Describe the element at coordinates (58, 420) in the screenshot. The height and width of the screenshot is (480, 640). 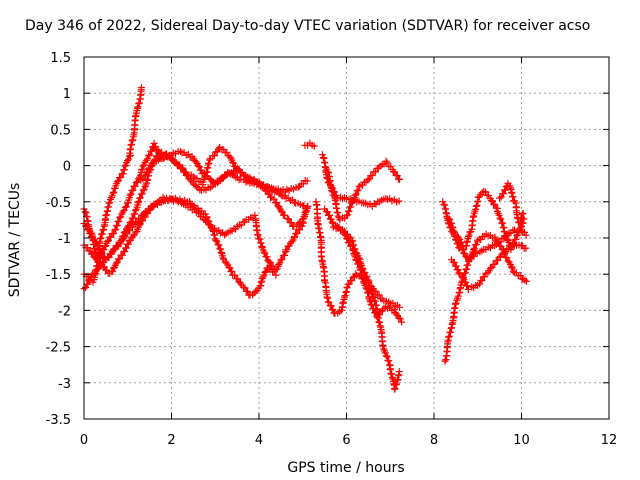
I see `y-tick-label: -3.5` at that location.